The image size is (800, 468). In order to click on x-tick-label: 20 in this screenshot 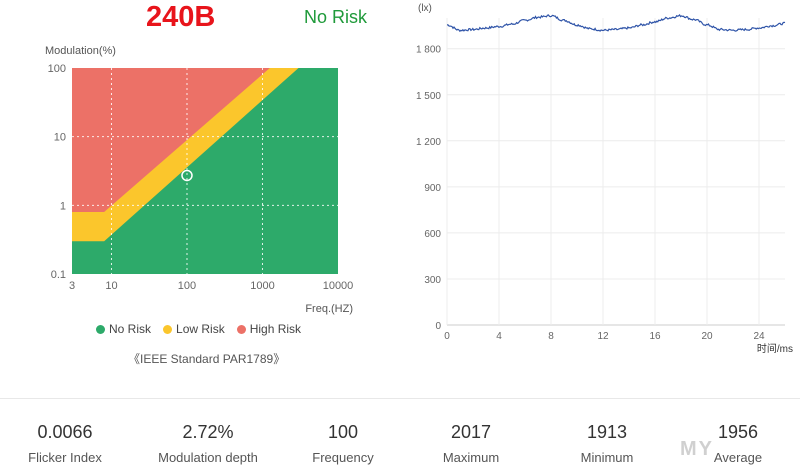, I will do `click(707, 336)`.